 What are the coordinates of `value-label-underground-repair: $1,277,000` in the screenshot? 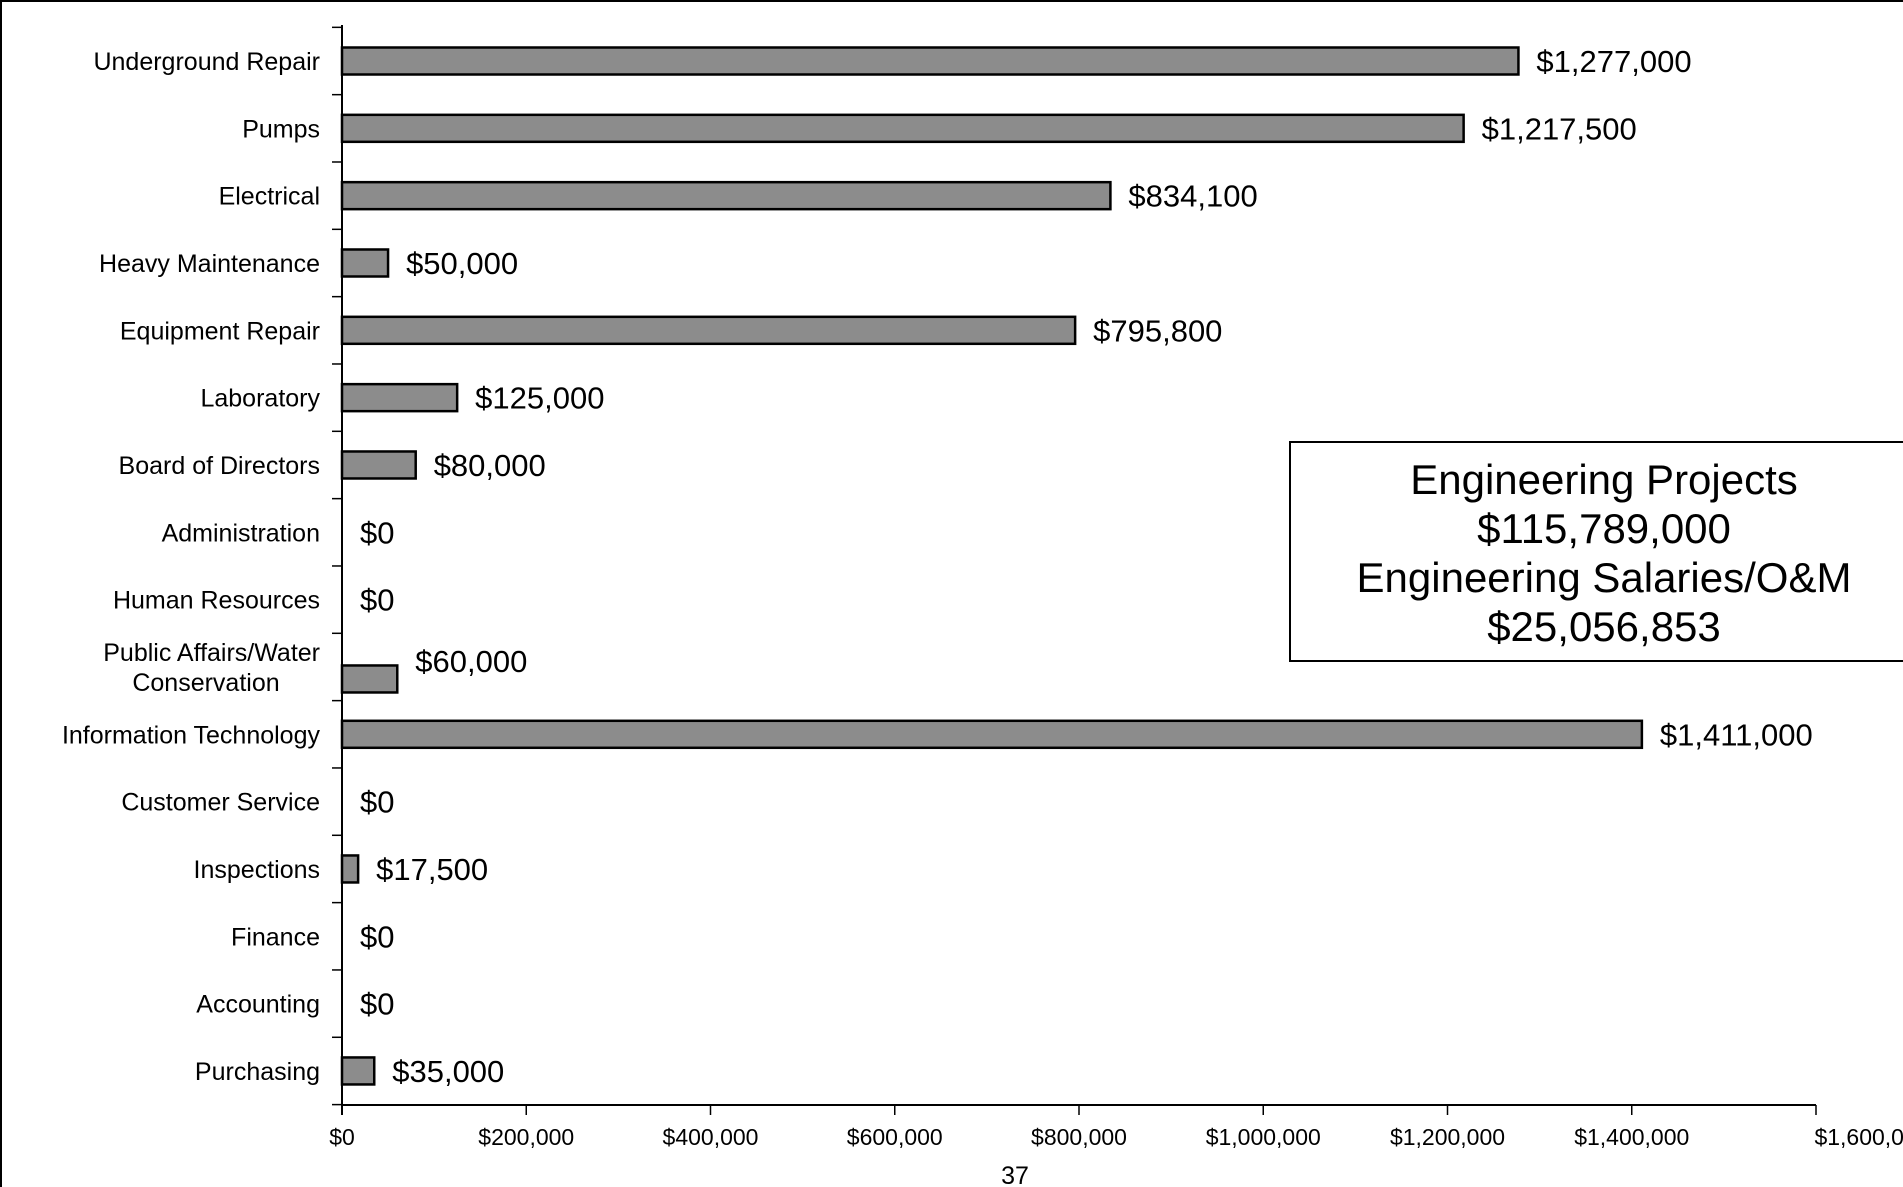 It's located at (1613, 61).